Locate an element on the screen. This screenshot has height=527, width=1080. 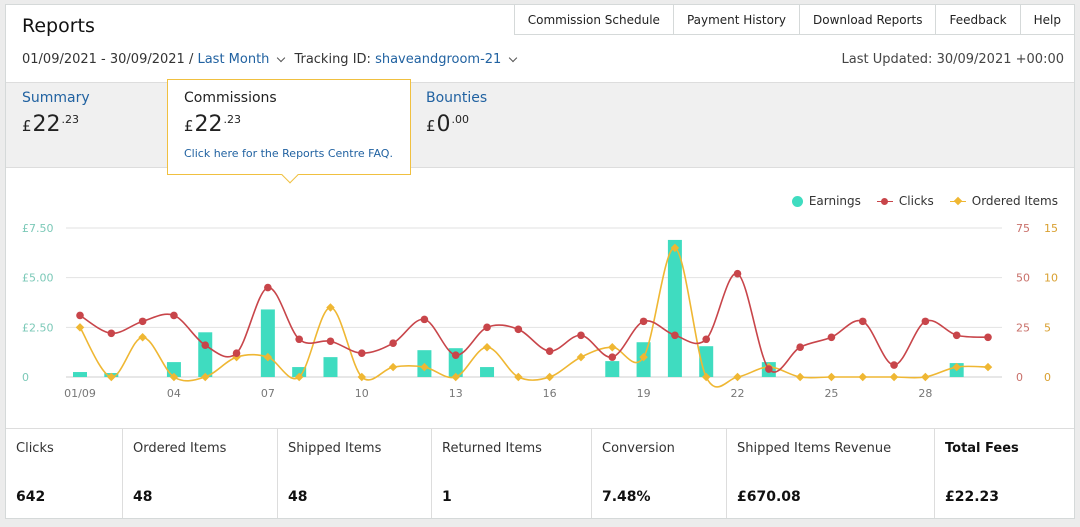
stat-label: Shipped Items is located at coordinates (335, 448).